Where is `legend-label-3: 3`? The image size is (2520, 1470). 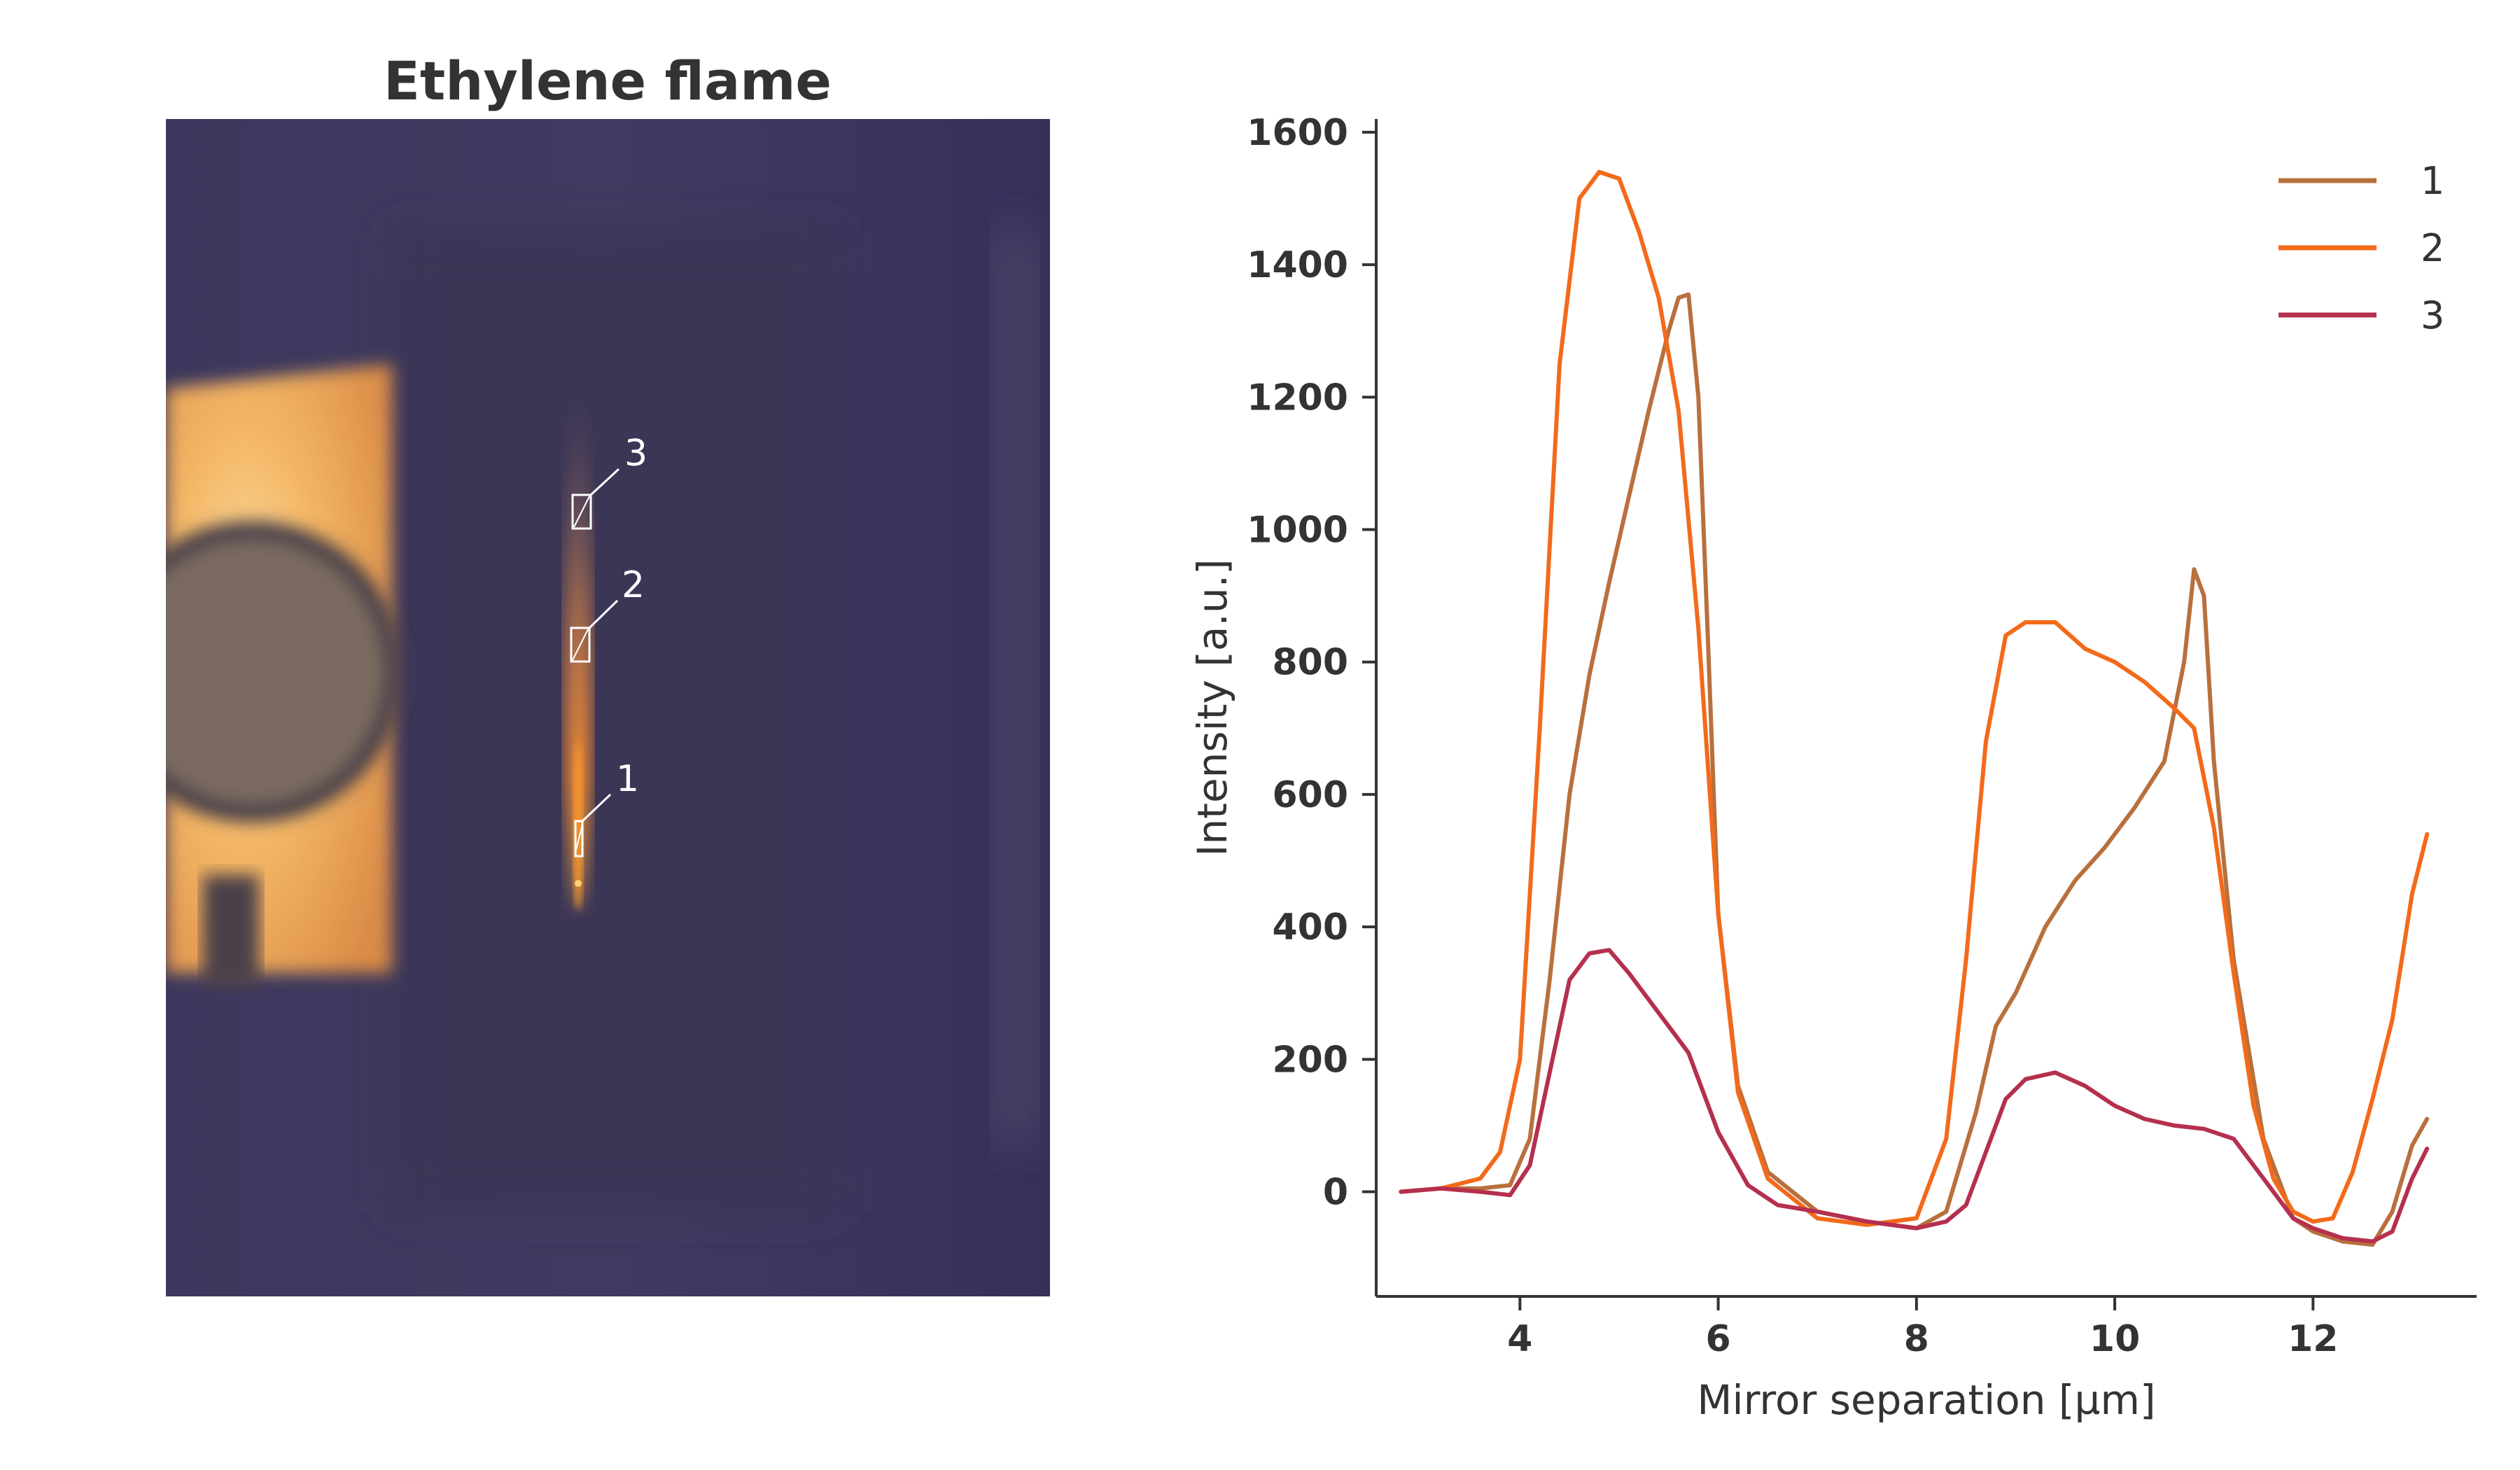
legend-label-3: 3 is located at coordinates (2432, 315).